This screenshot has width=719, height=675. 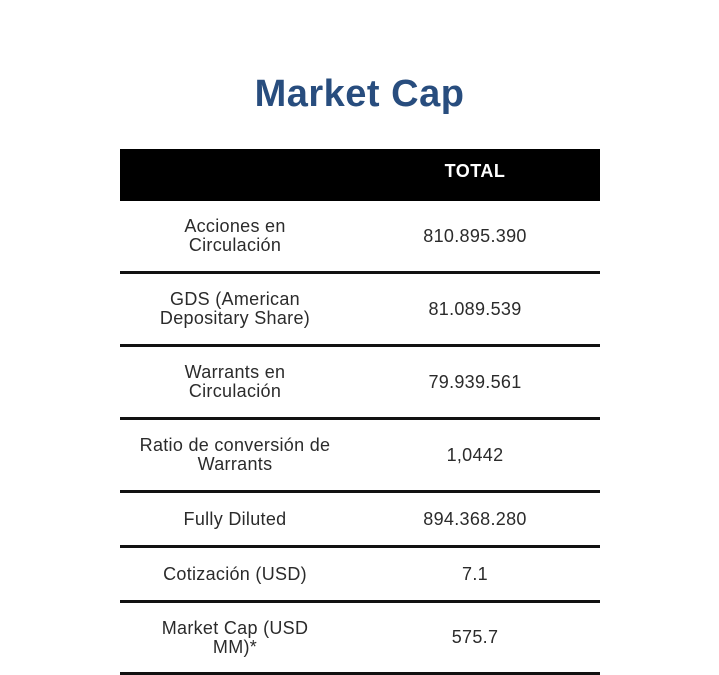 What do you see at coordinates (475, 454) in the screenshot?
I see `row-value: 1,0442` at bounding box center [475, 454].